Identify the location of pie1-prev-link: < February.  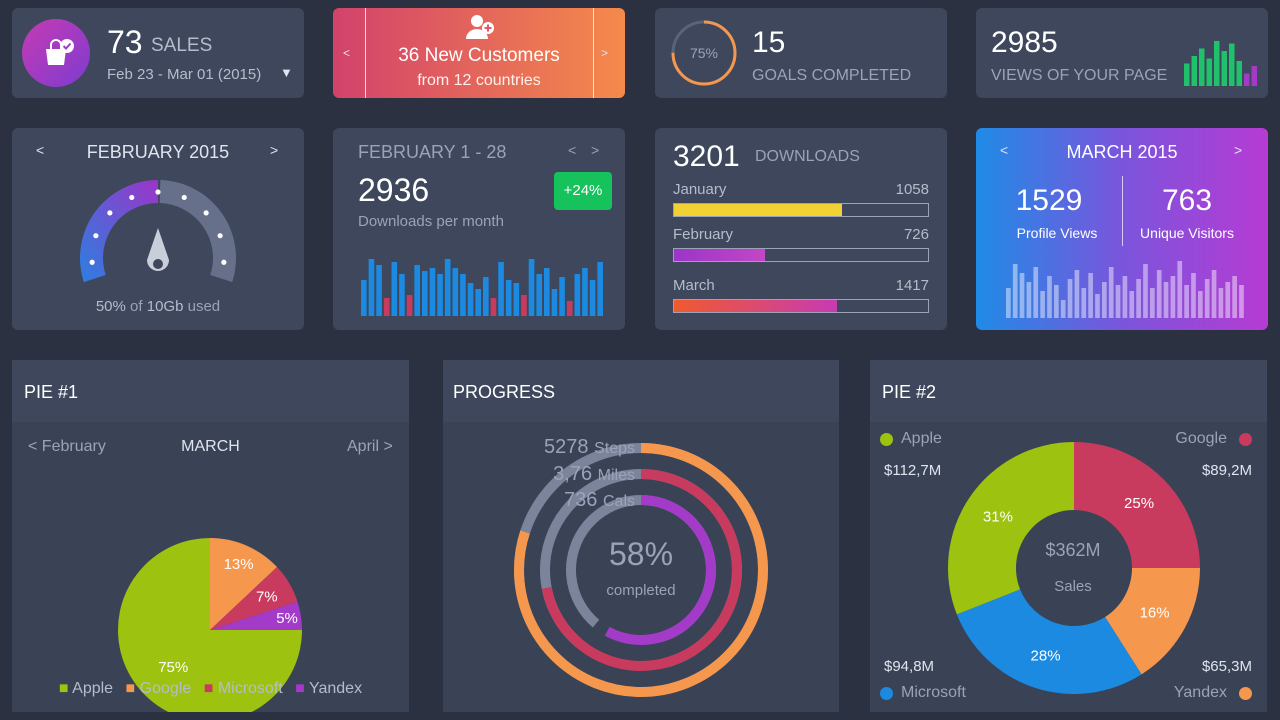
(67, 446).